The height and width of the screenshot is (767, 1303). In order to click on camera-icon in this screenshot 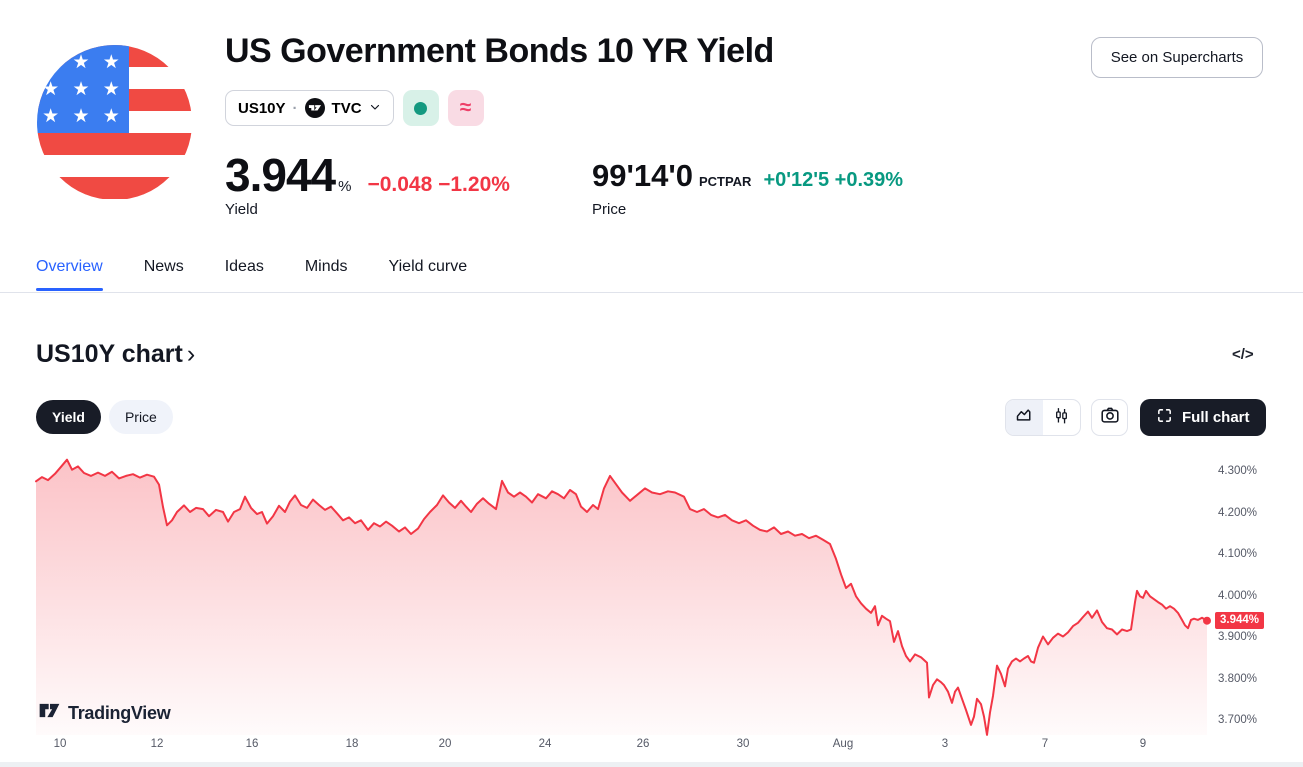, I will do `click(1110, 417)`.